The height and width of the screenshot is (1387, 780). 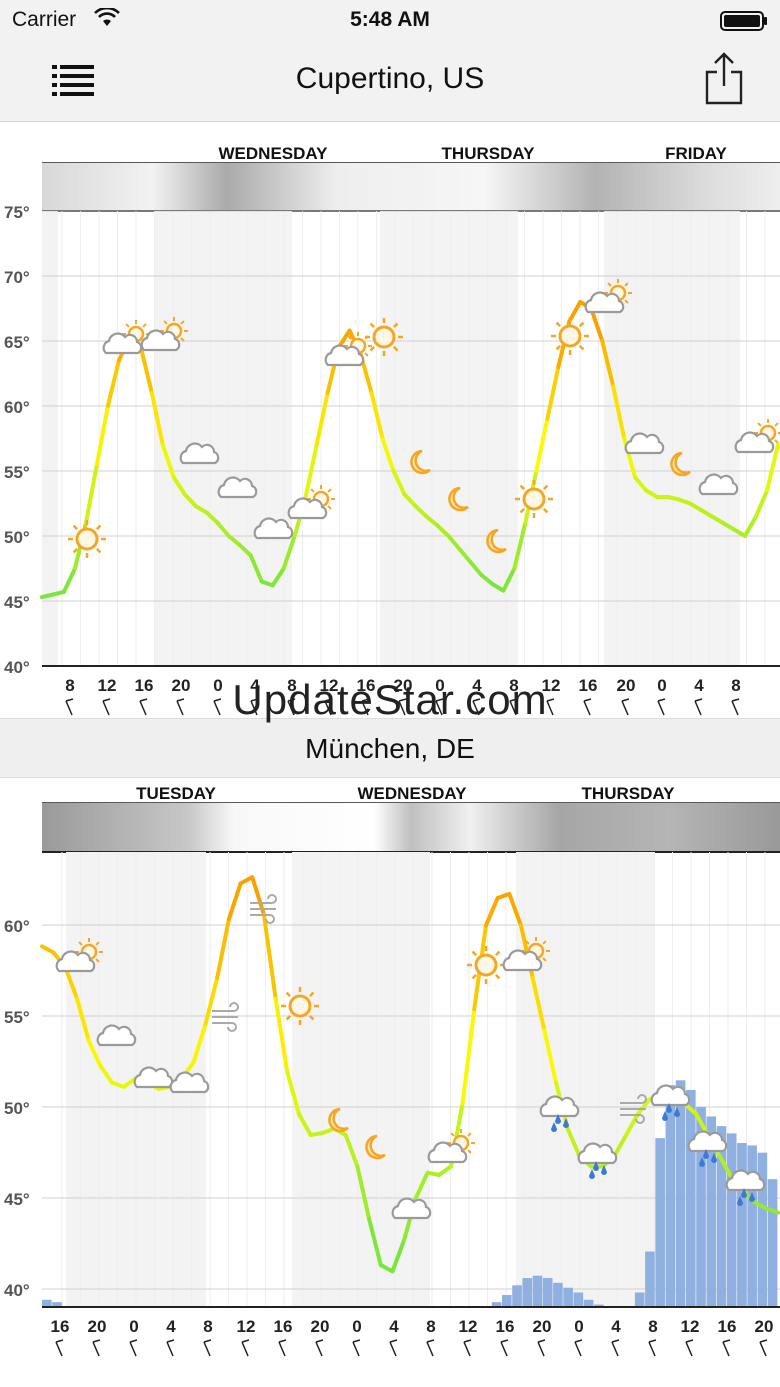 What do you see at coordinates (17, 1199) in the screenshot?
I see `y-tick-label: 45°` at bounding box center [17, 1199].